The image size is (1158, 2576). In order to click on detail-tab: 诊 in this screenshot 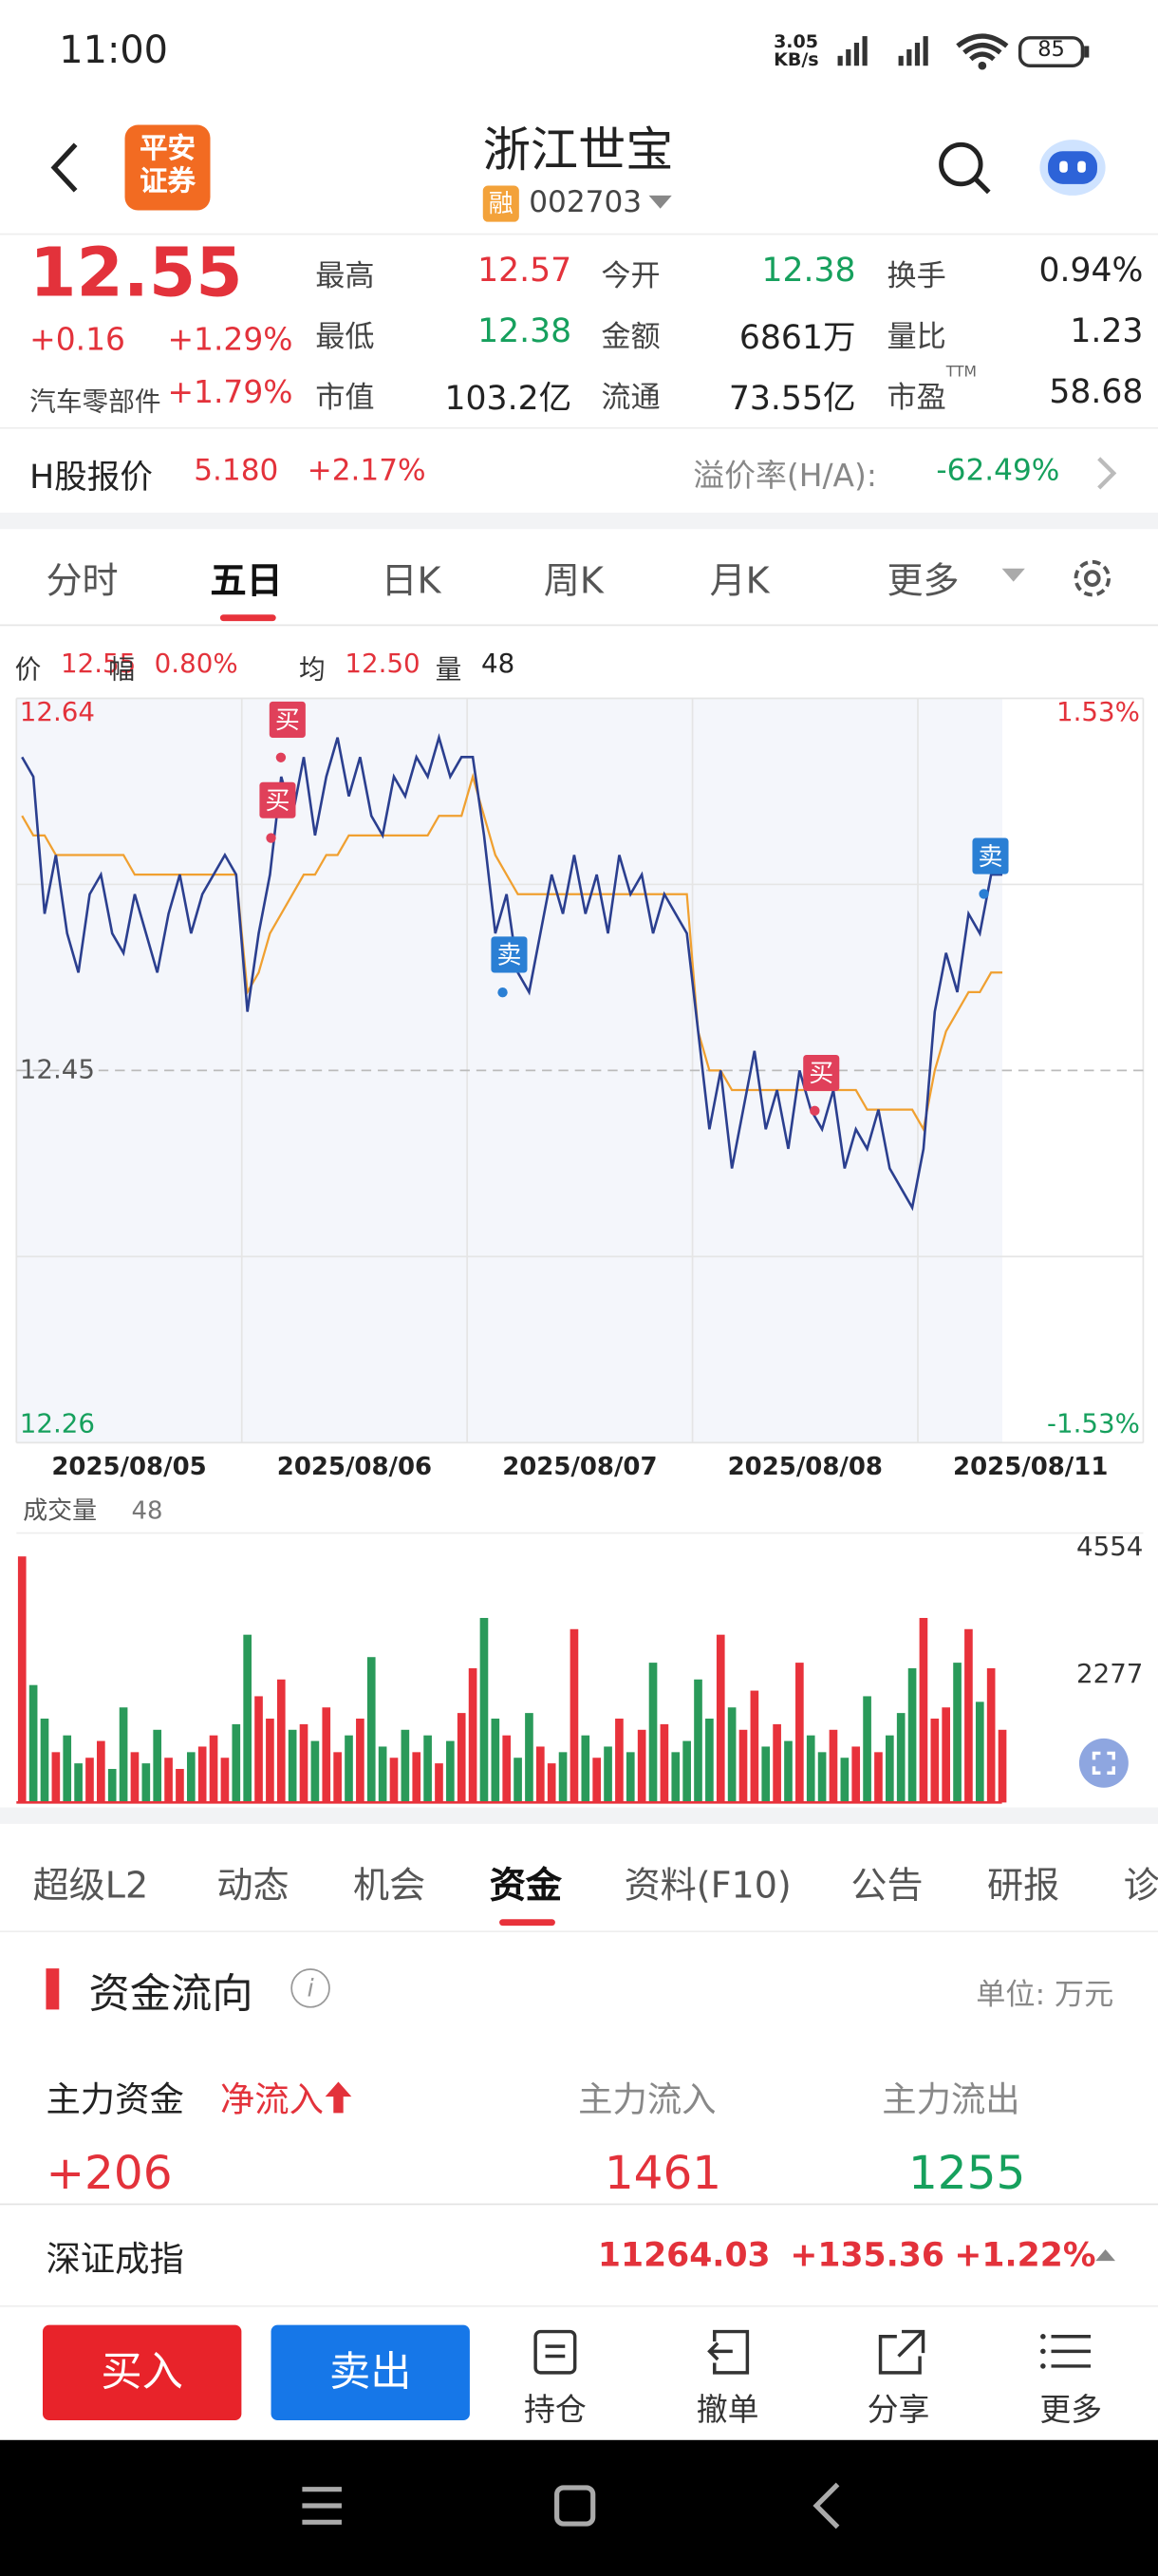, I will do `click(1140, 1887)`.